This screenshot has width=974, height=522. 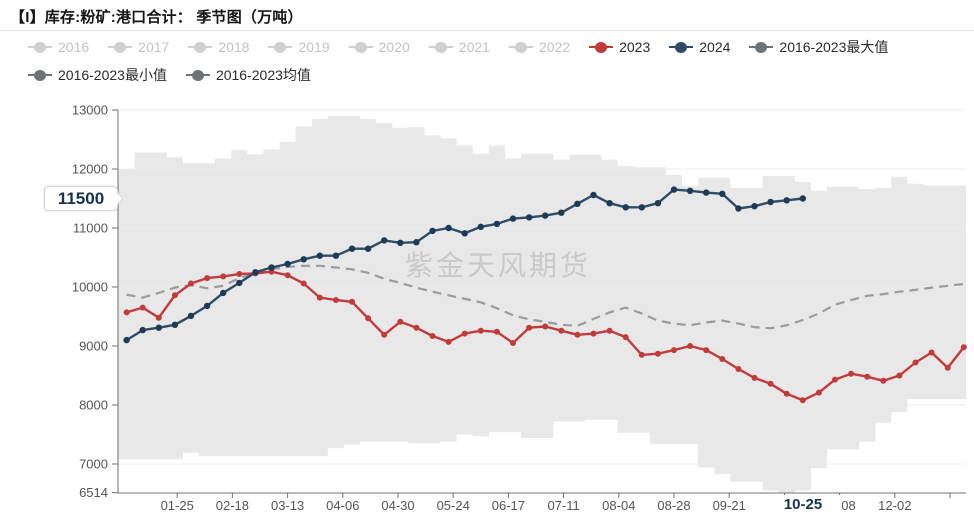 I want to click on legend-item-2024: 2024, so click(x=699, y=47).